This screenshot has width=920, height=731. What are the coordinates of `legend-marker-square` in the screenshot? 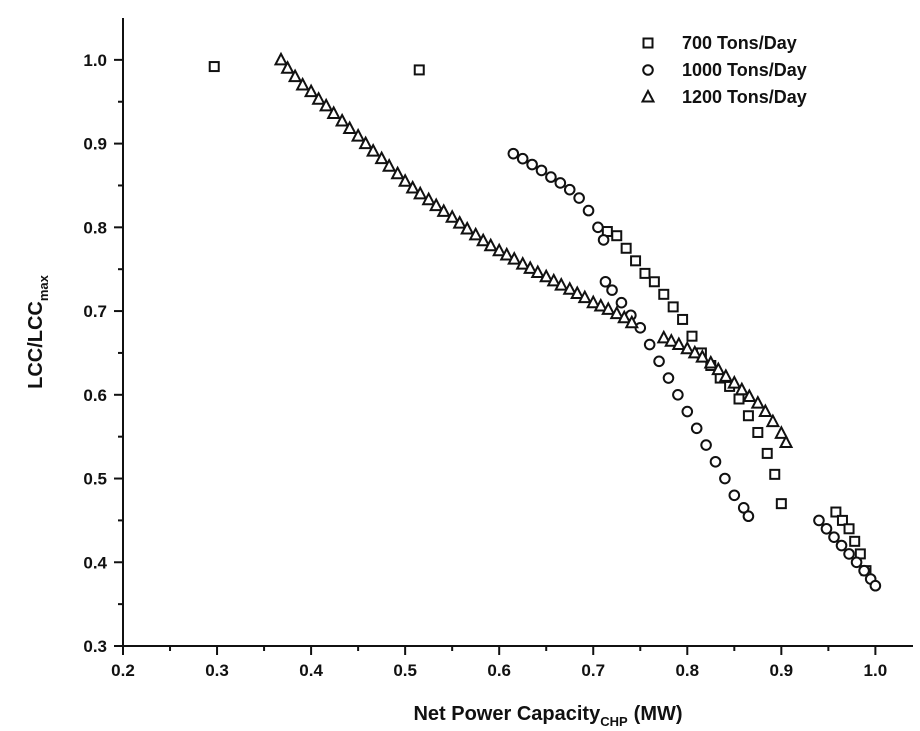 It's located at (648, 43).